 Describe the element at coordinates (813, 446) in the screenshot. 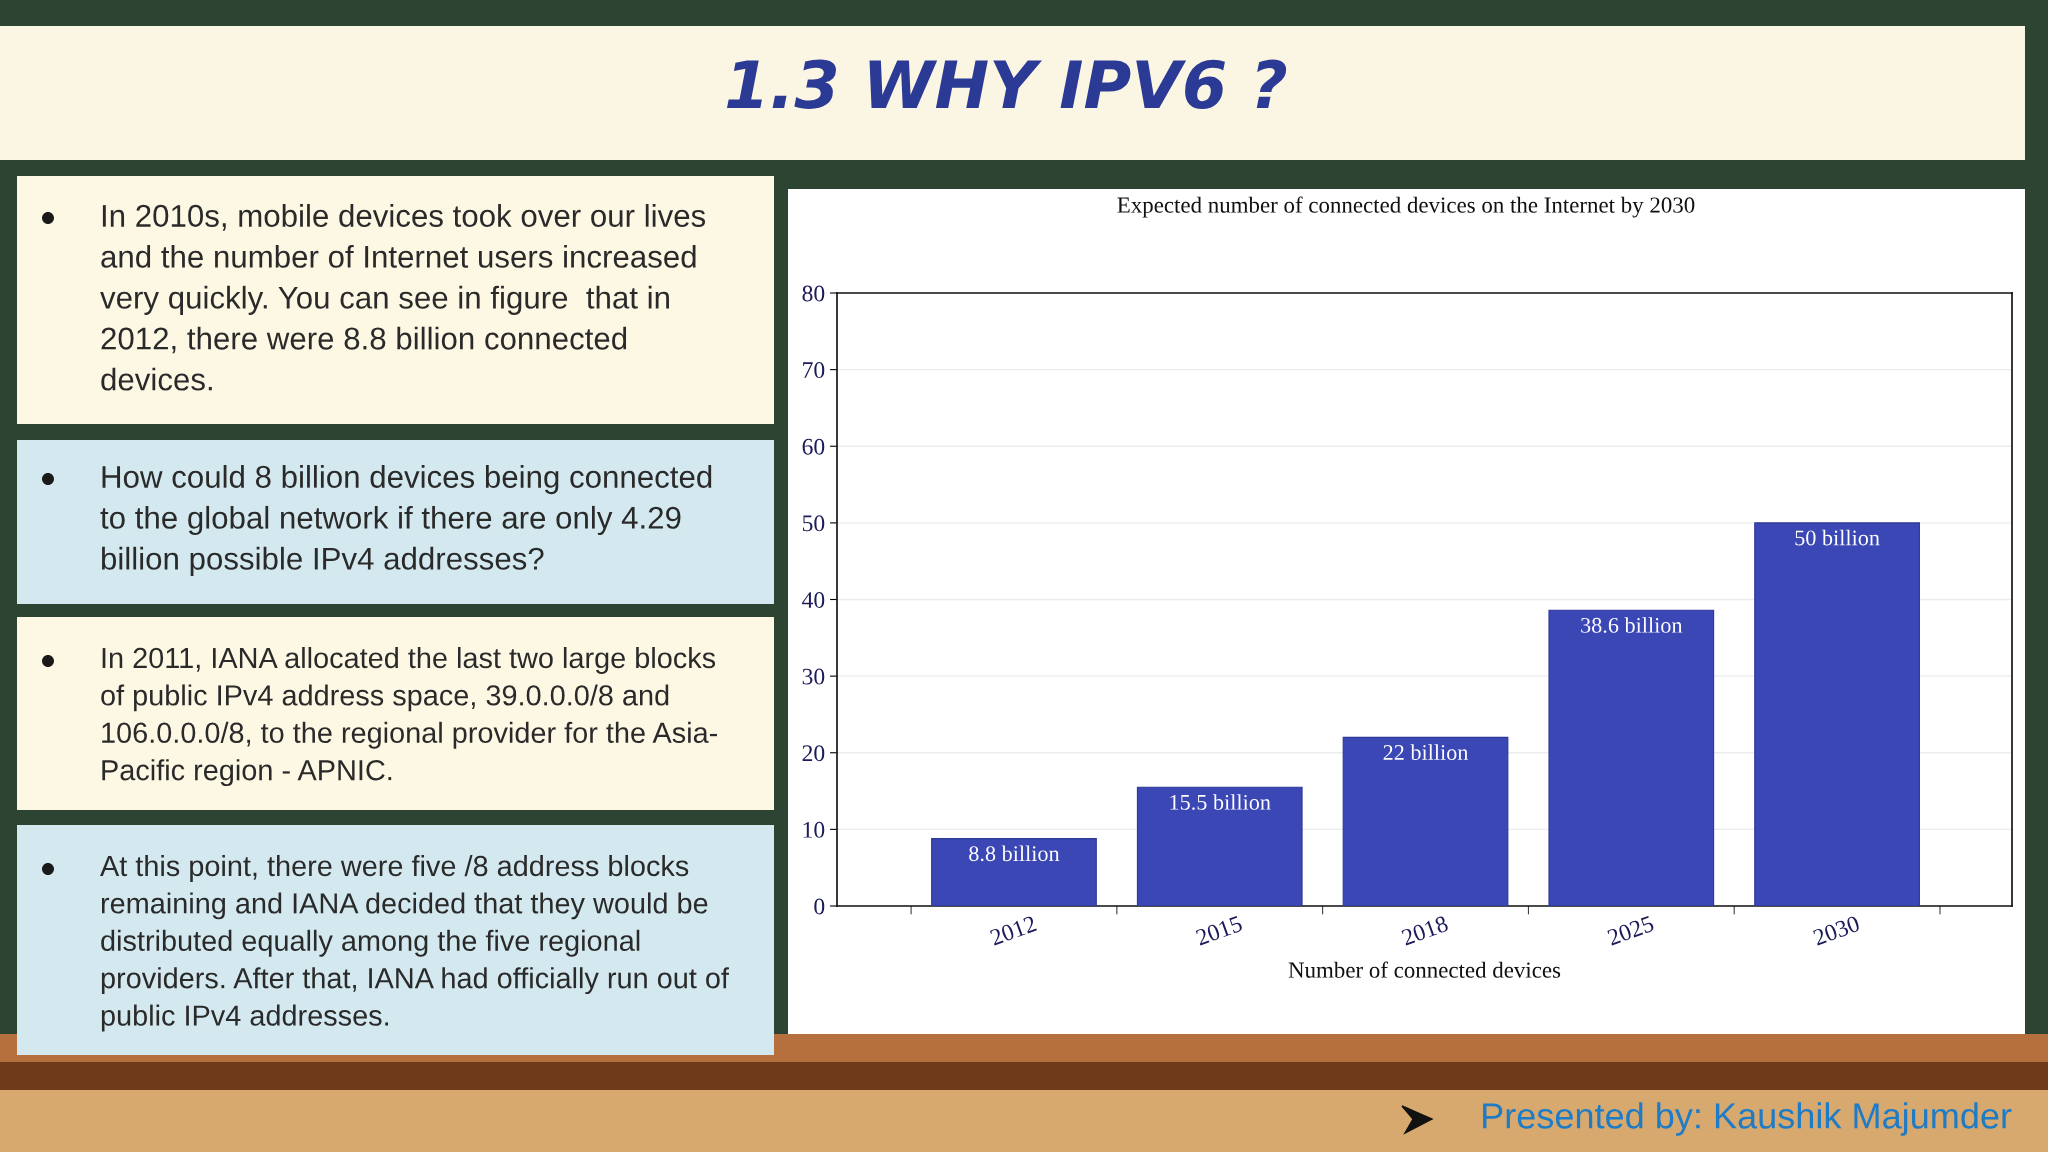

I see `y-tick-label: 60` at that location.